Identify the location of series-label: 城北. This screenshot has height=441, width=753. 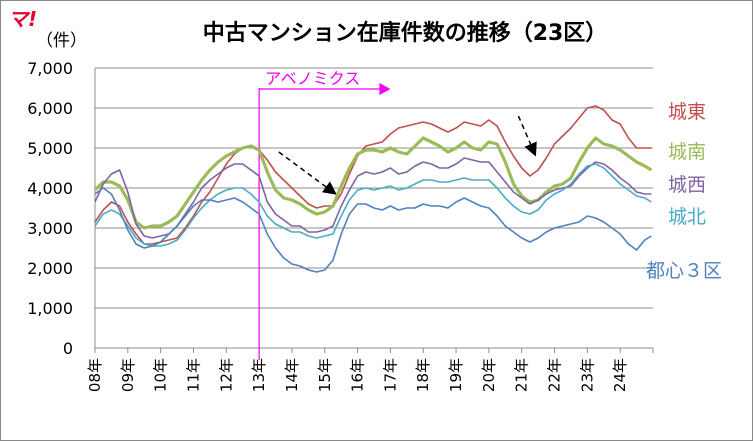
(687, 217).